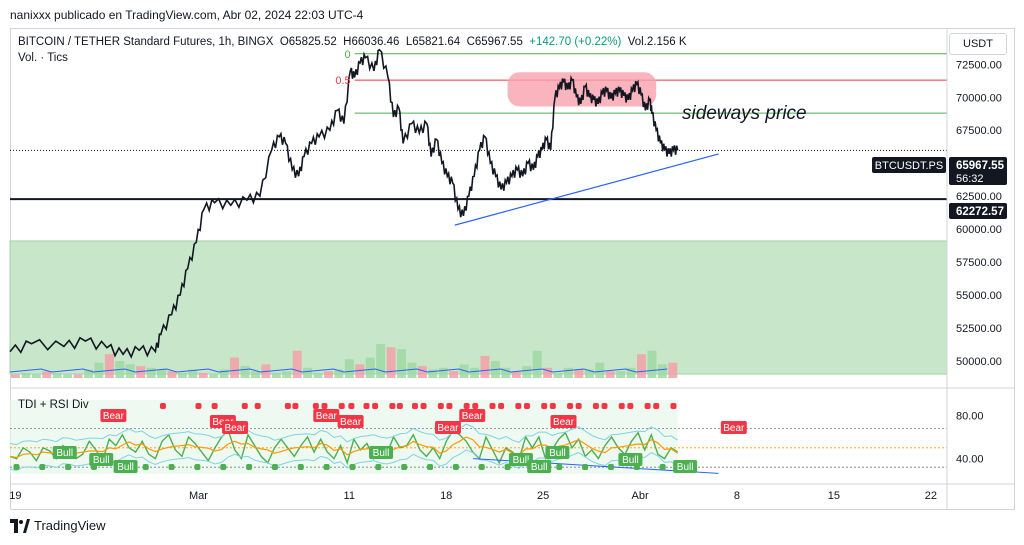 The width and height of the screenshot is (1024, 545). What do you see at coordinates (834, 496) in the screenshot?
I see `time-tick-label: 15` at bounding box center [834, 496].